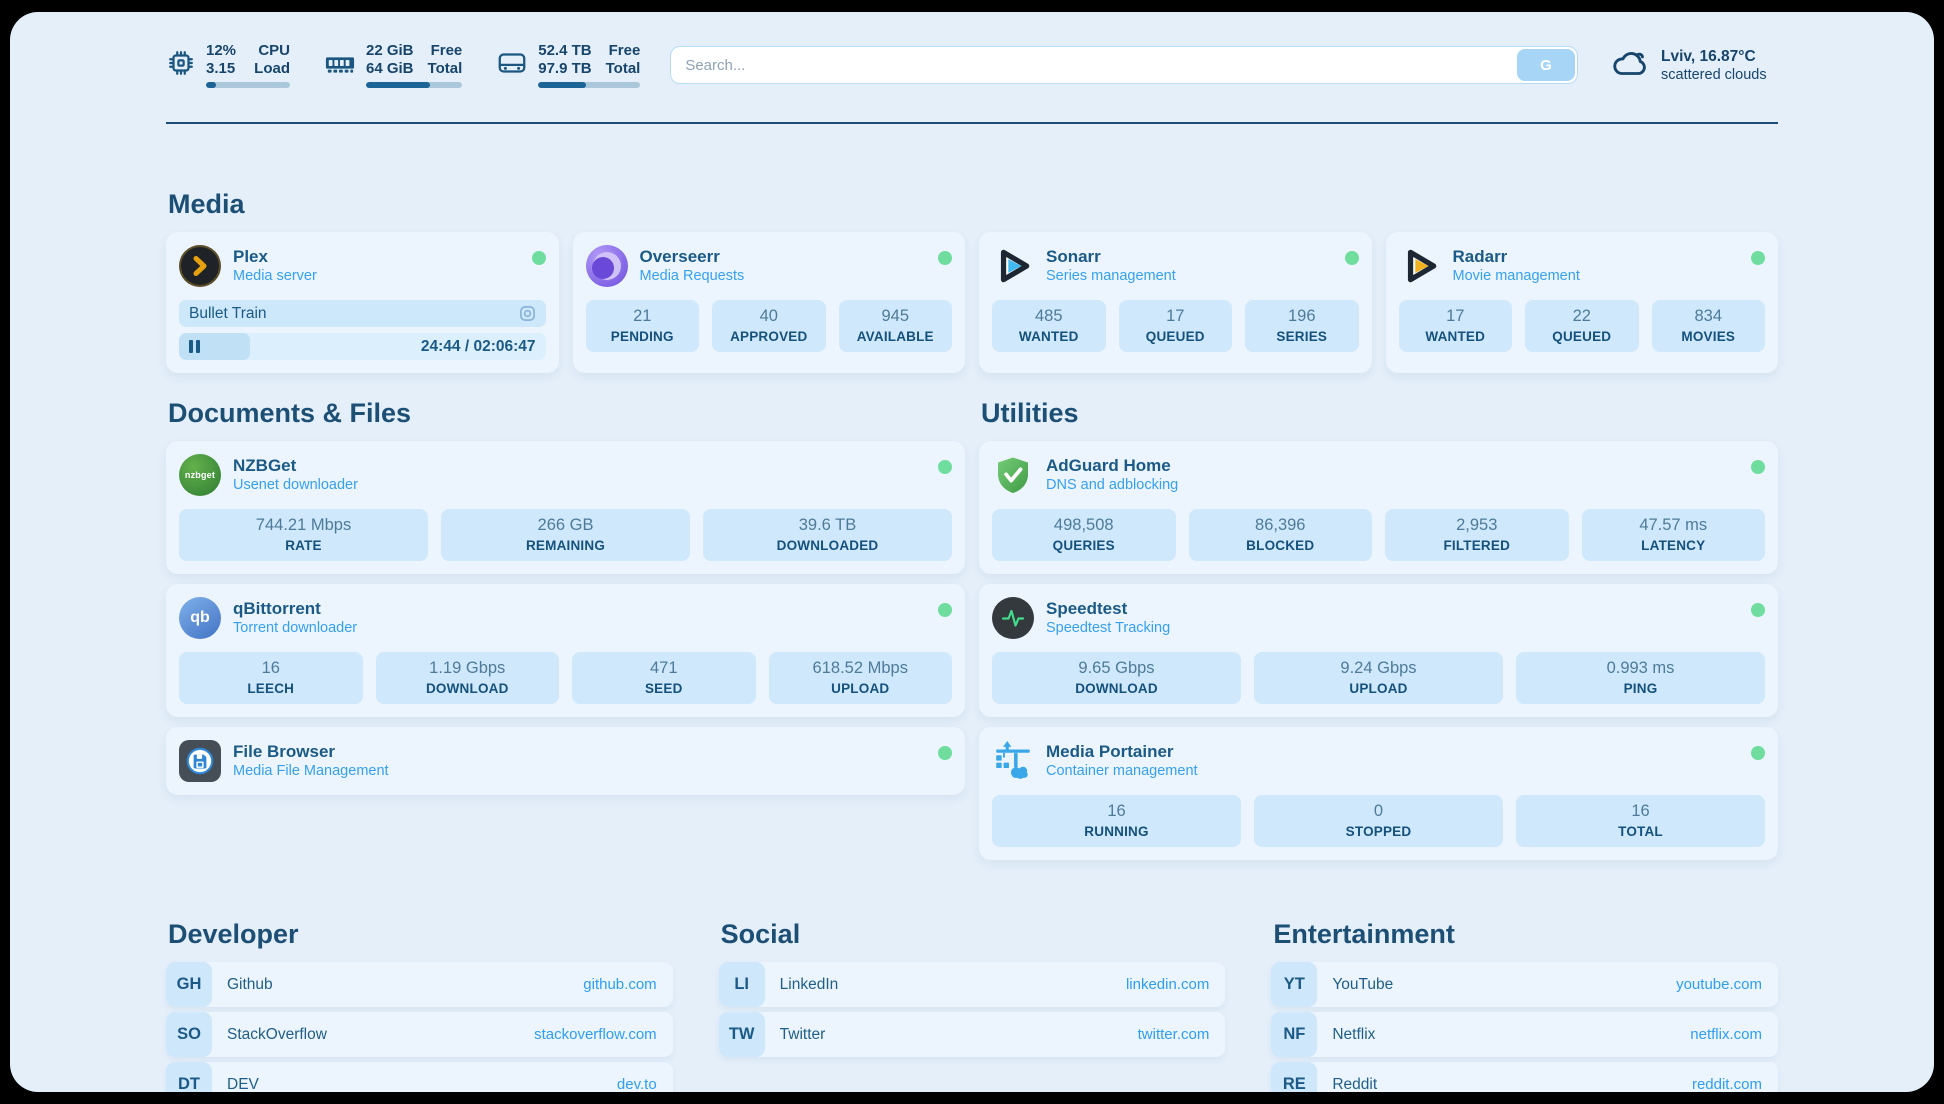 This screenshot has height=1104, width=1944. What do you see at coordinates (636, 1084) in the screenshot?
I see `bookmark-url: dev.to` at bounding box center [636, 1084].